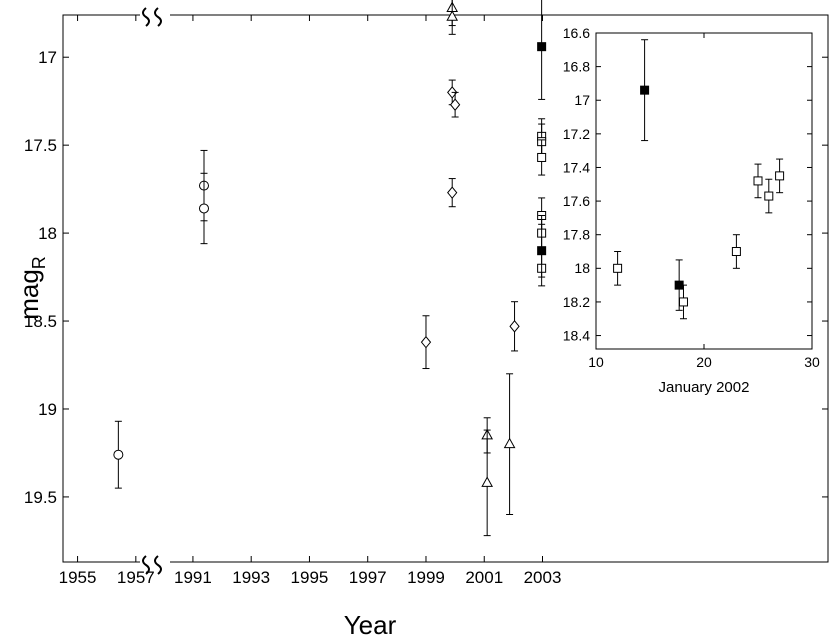 The width and height of the screenshot is (830, 642). What do you see at coordinates (812, 362) in the screenshot?
I see `x-tick-label: 30` at bounding box center [812, 362].